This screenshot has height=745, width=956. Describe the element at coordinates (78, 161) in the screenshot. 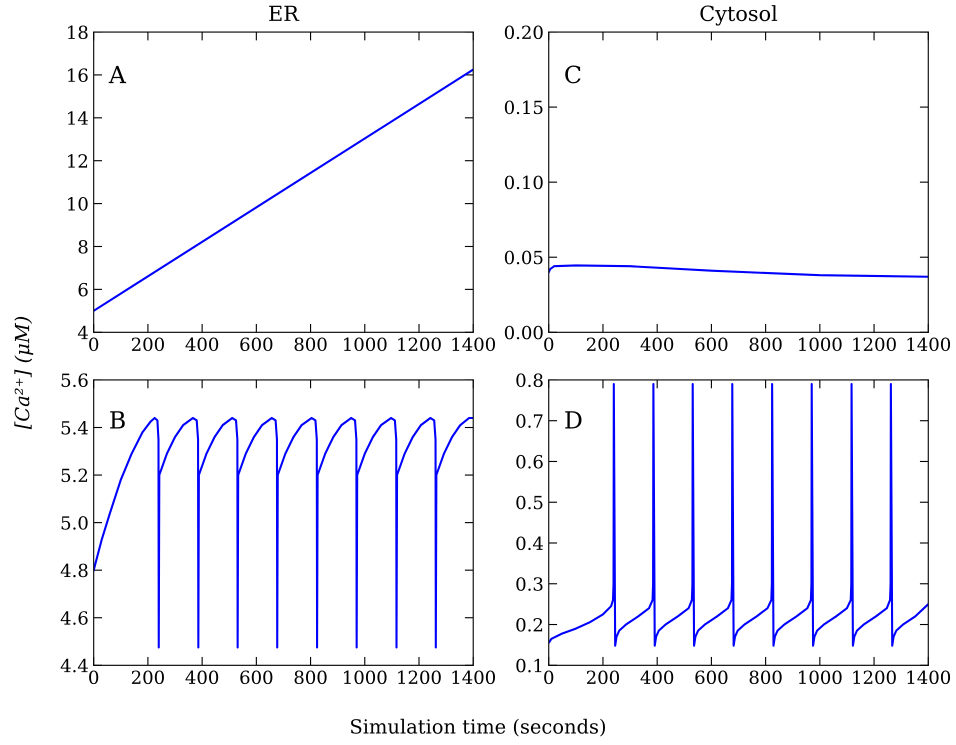

I see `y-tick-label: 12` at that location.